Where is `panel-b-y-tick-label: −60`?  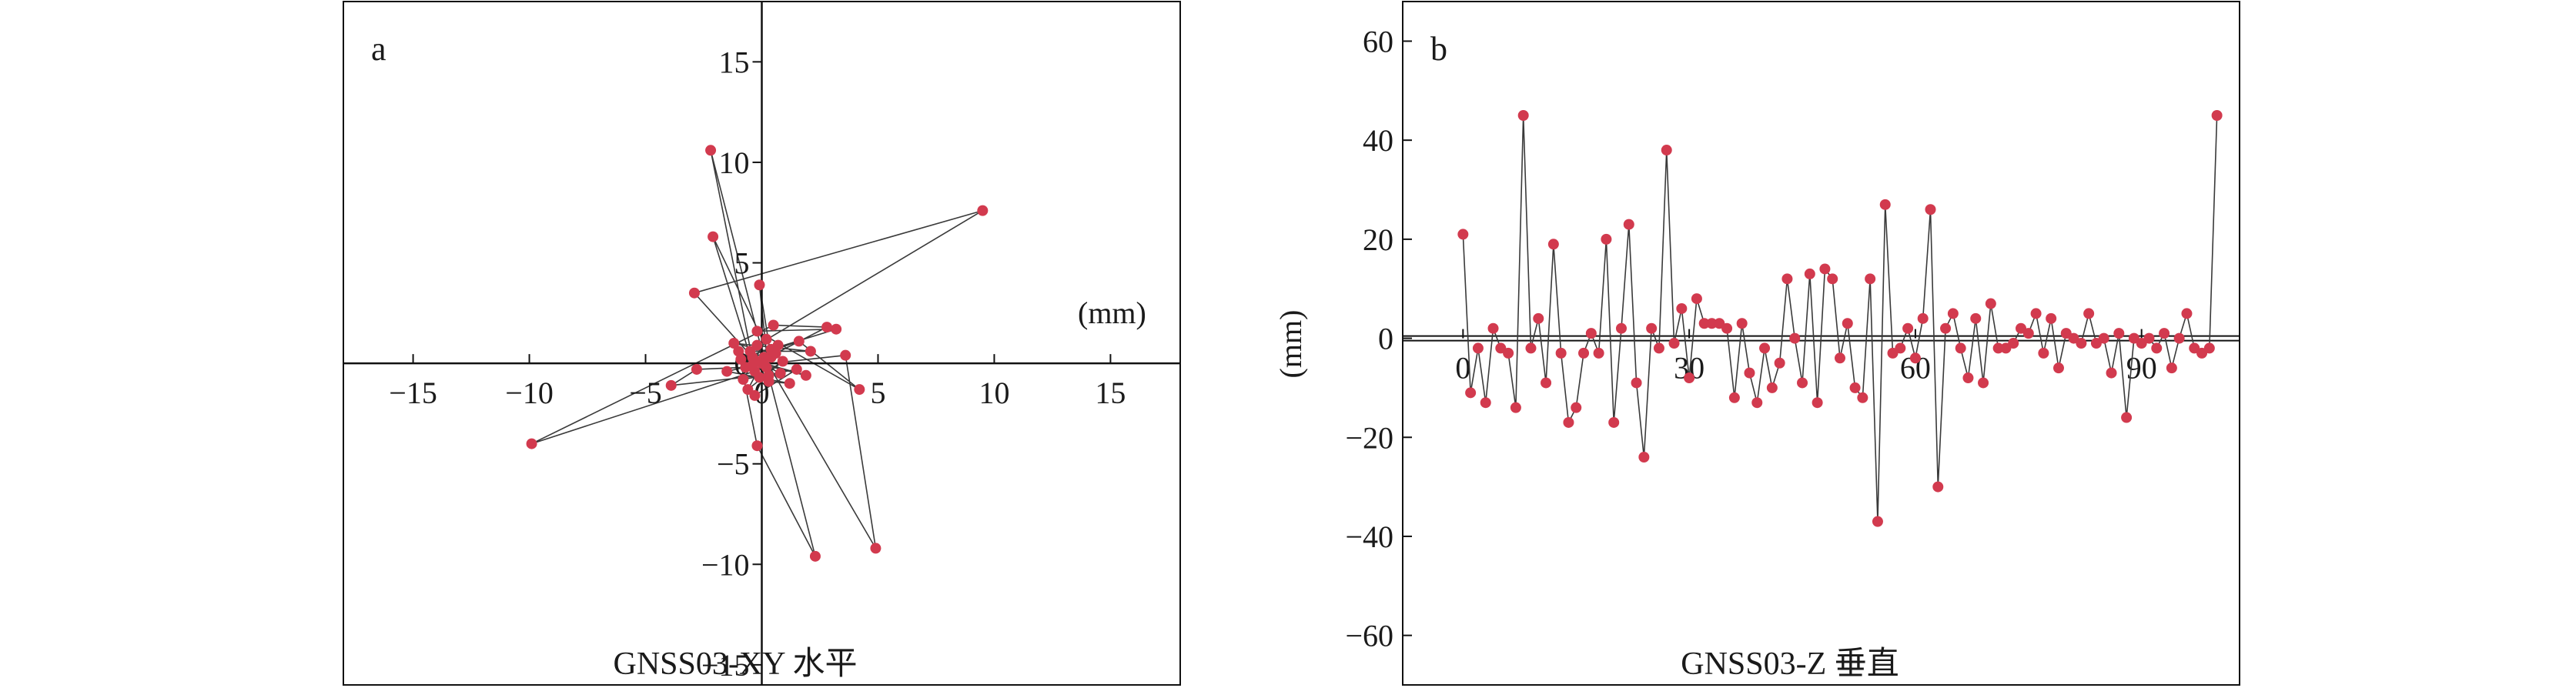 panel-b-y-tick-label: −60 is located at coordinates (1369, 636).